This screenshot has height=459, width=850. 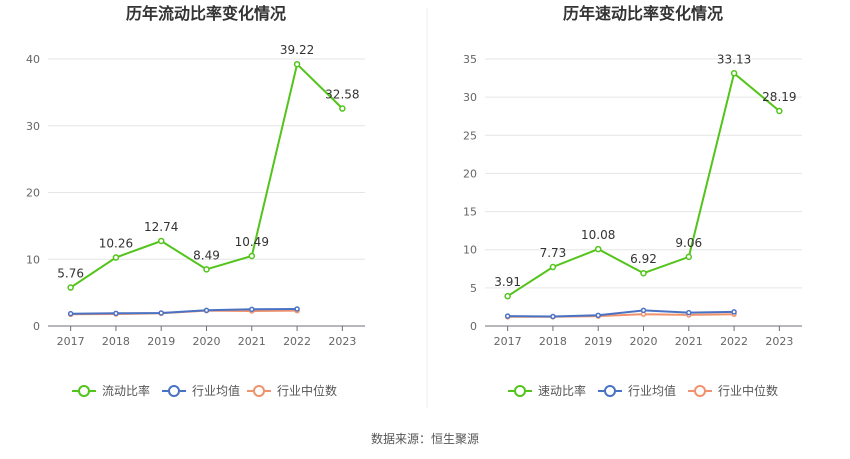 I want to click on data-label: 10.26, so click(x=116, y=244).